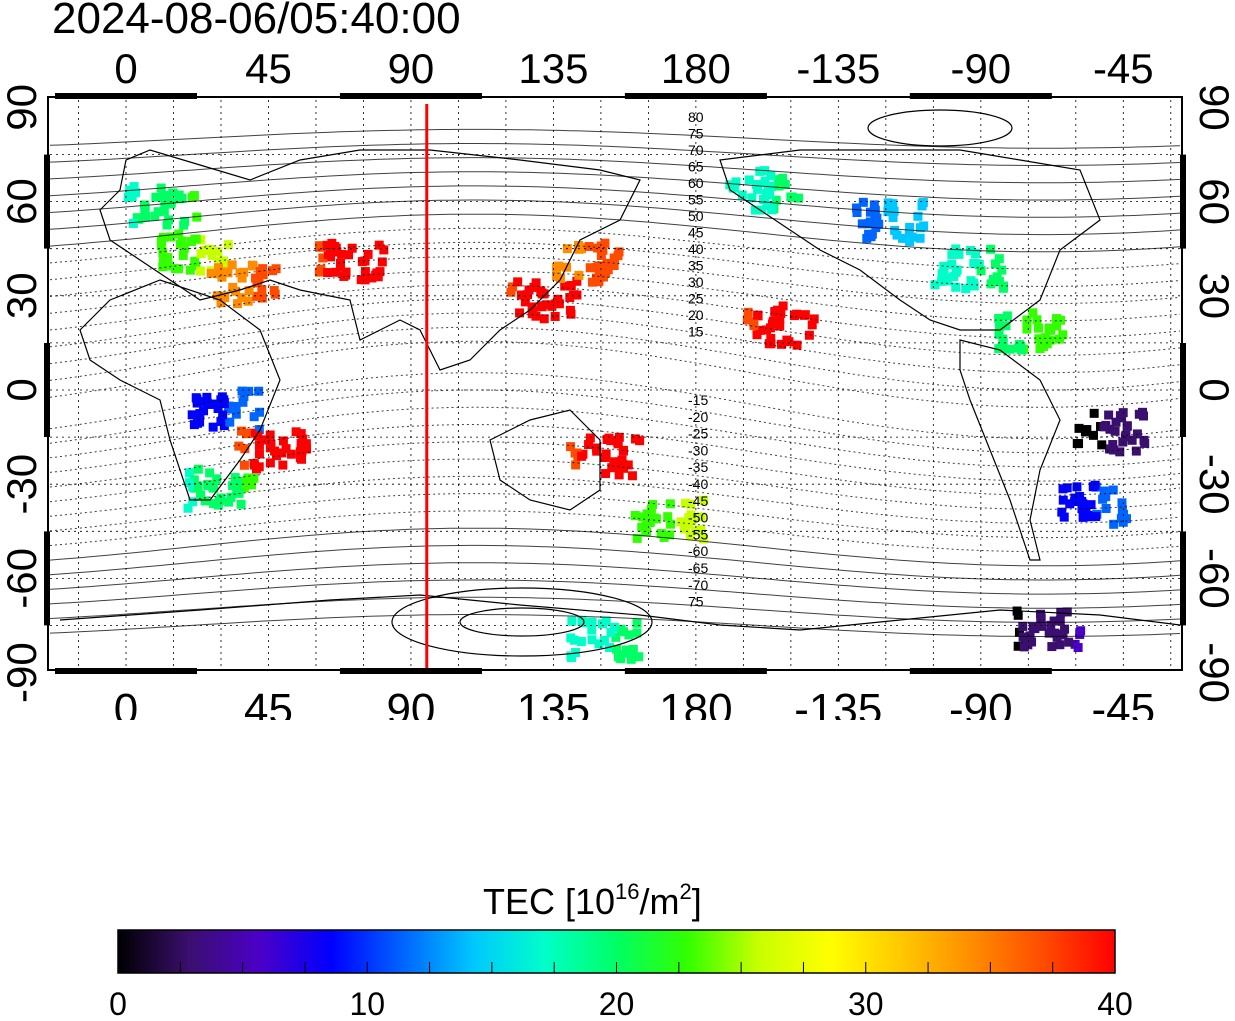  I want to click on contour-label: 30, so click(696, 282).